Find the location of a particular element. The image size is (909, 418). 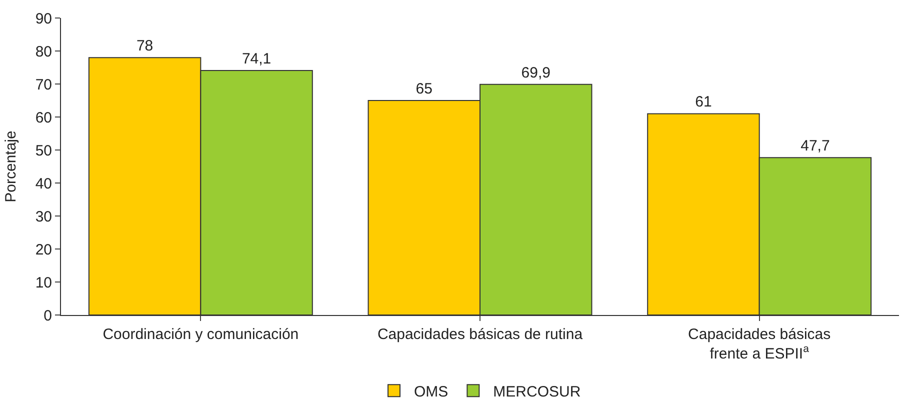

data-label: 78 is located at coordinates (145, 46).